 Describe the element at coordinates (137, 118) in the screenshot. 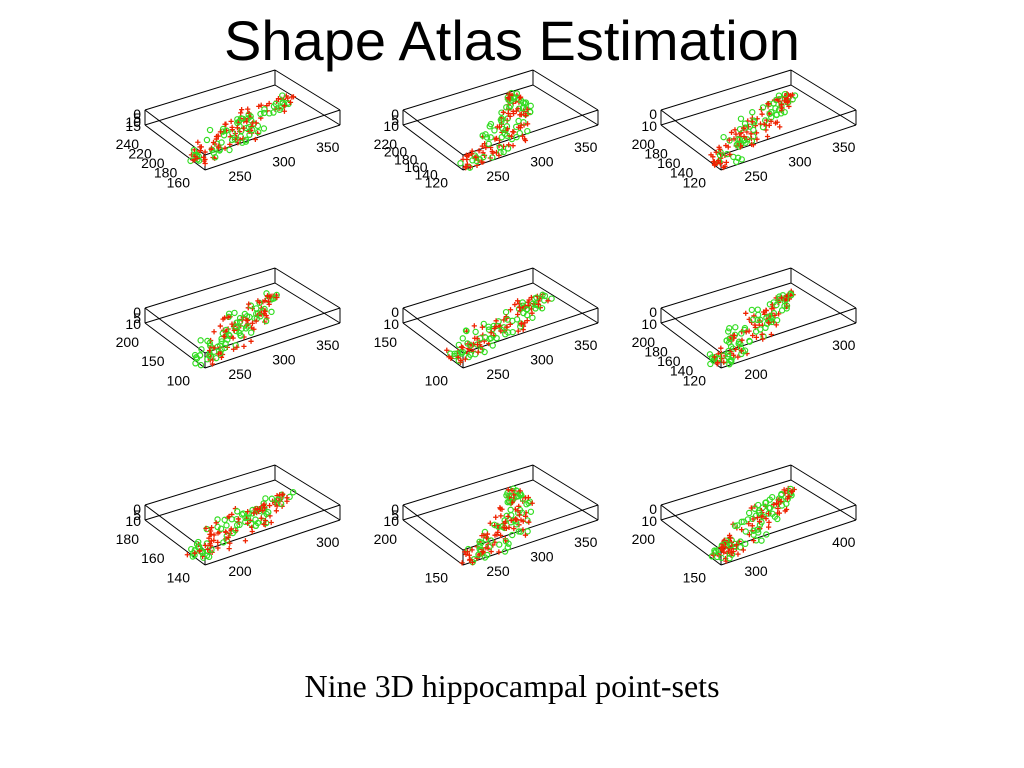

I see `z-tick-label: 5` at that location.